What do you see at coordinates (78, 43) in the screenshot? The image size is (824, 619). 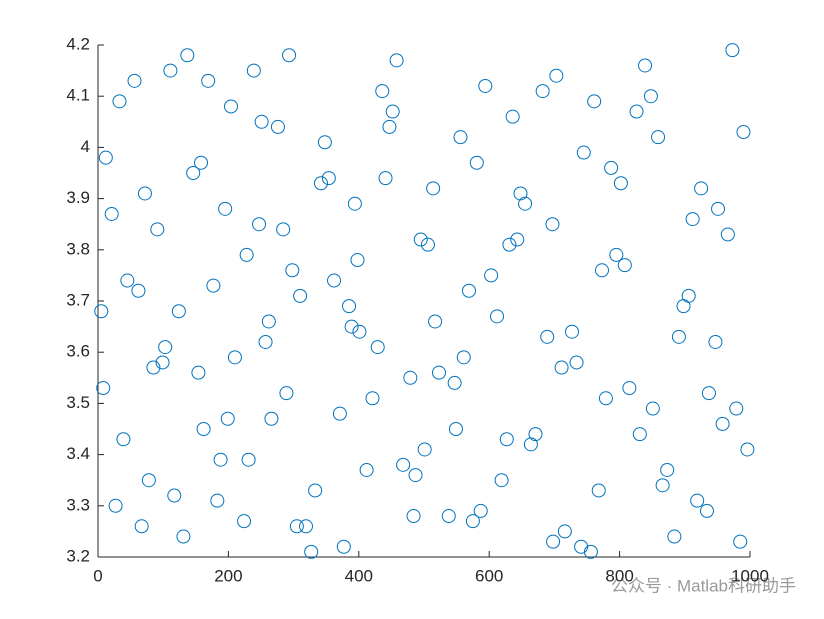 I see `y-tick-label: 4.2` at bounding box center [78, 43].